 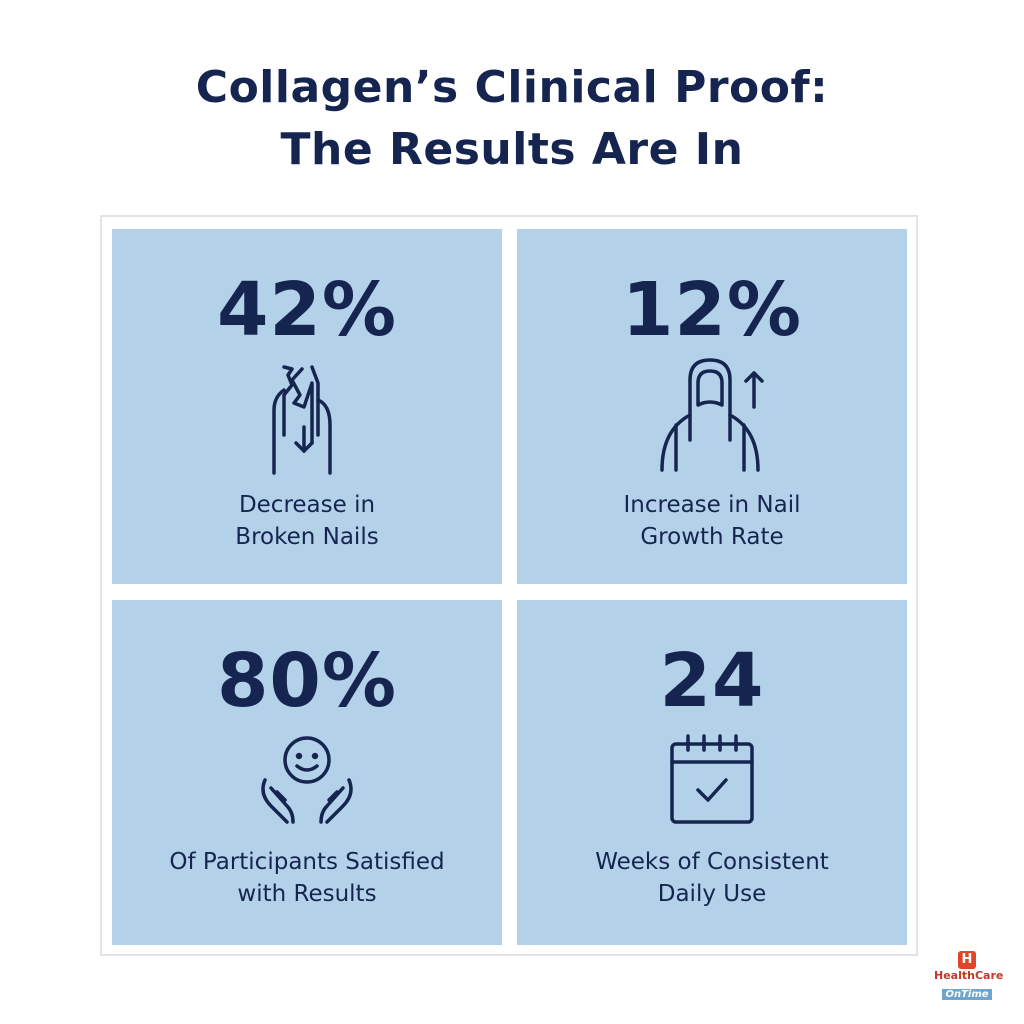 What do you see at coordinates (712, 862) in the screenshot?
I see `stat-label-line-1: Weeks of Consistent` at bounding box center [712, 862].